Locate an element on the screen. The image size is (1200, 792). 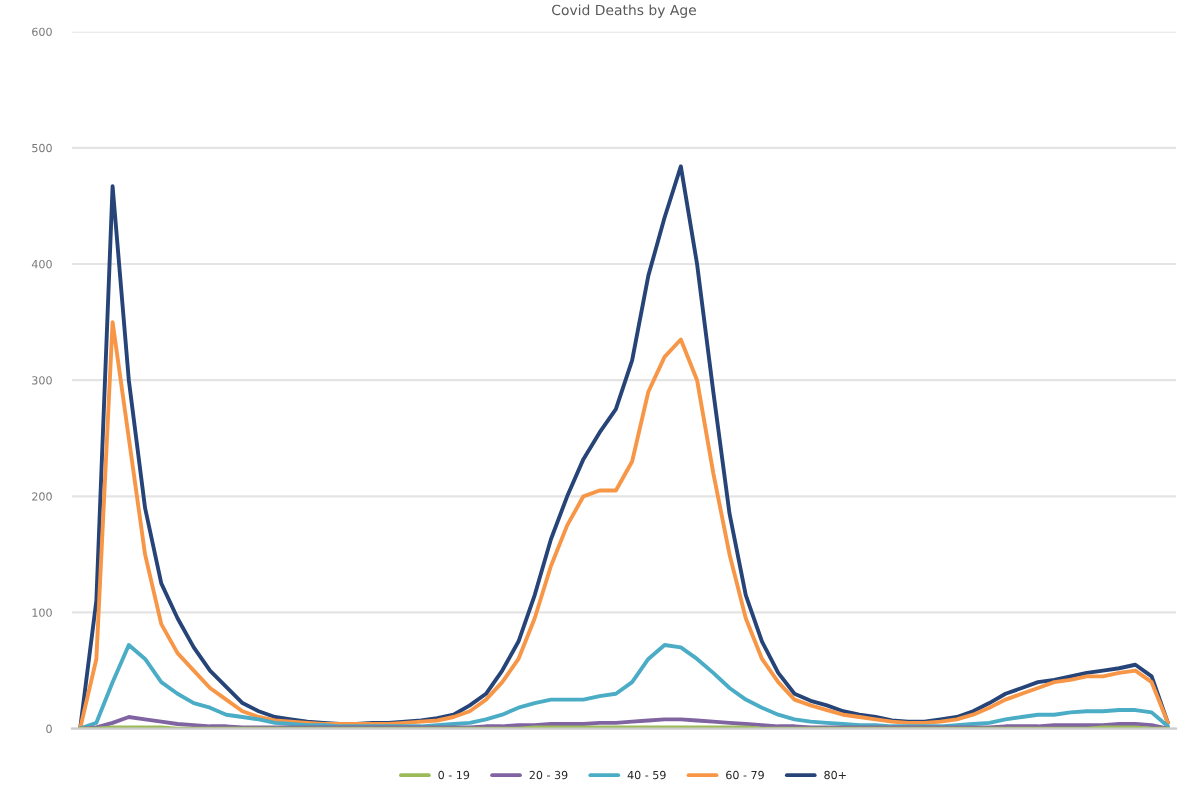
line-series is located at coordinates (624, 686).